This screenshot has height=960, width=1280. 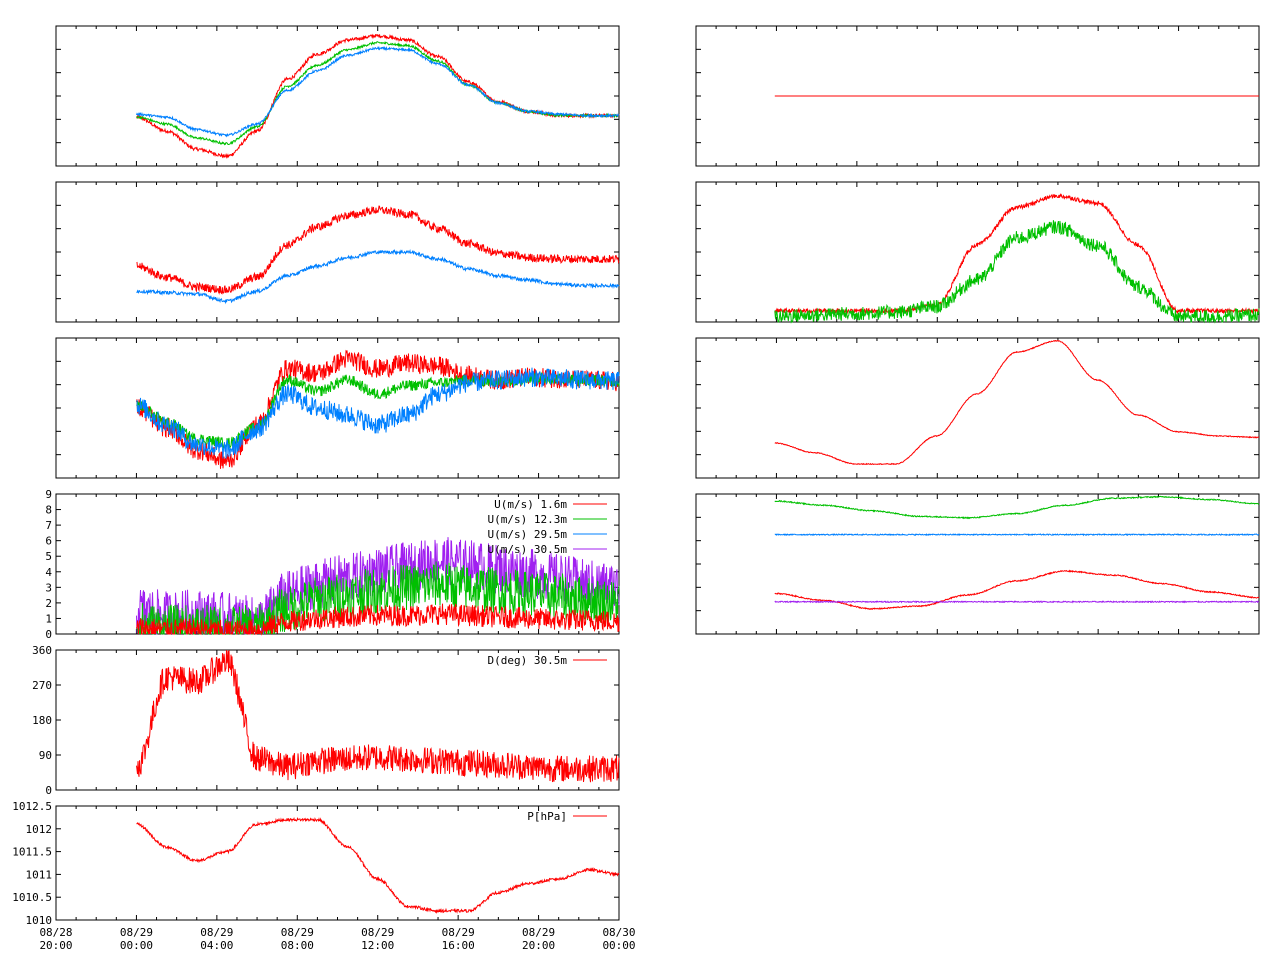 I want to click on legend-label: U(m/s) 12.3m, so click(x=528, y=519).